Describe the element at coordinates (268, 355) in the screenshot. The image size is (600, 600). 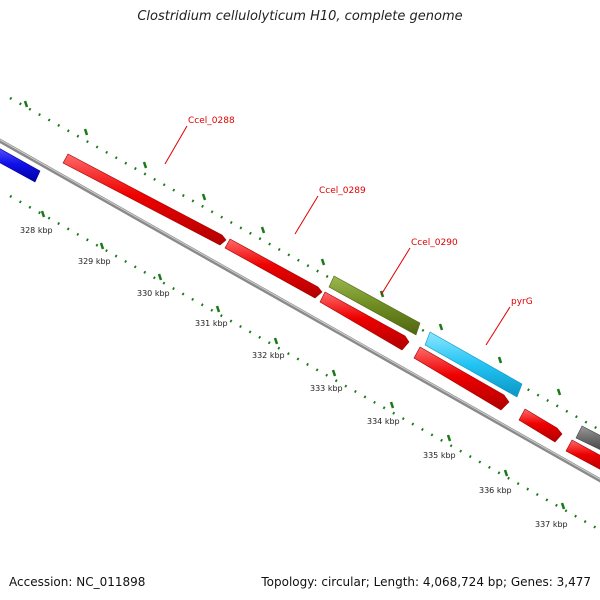
I see `kbp-label: 332 kbp` at that location.